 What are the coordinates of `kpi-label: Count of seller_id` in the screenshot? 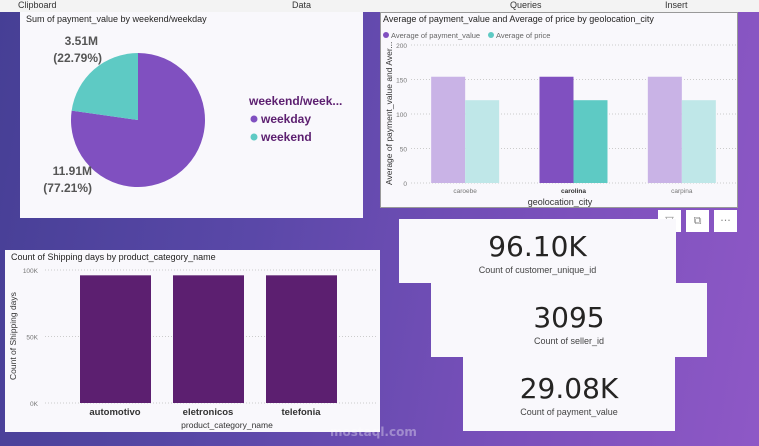 It's located at (569, 341).